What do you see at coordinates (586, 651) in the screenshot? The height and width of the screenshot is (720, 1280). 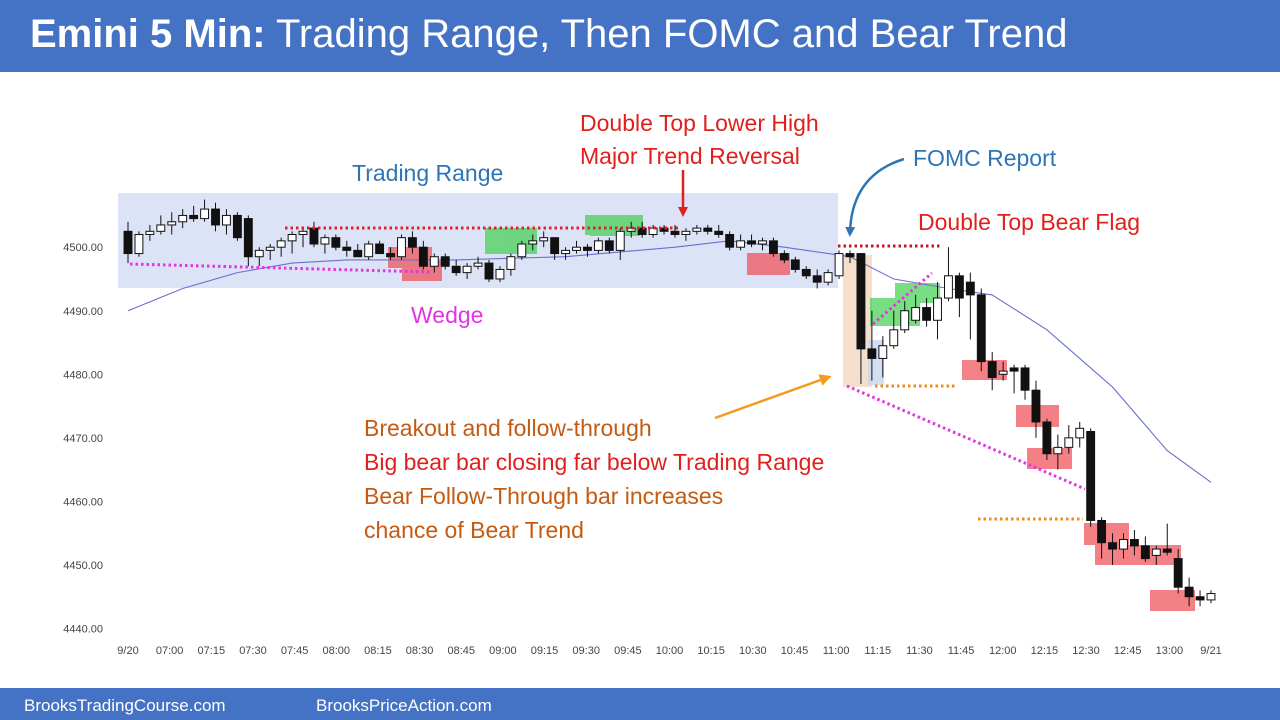 I see `x-tick-label: 09:30` at bounding box center [586, 651].